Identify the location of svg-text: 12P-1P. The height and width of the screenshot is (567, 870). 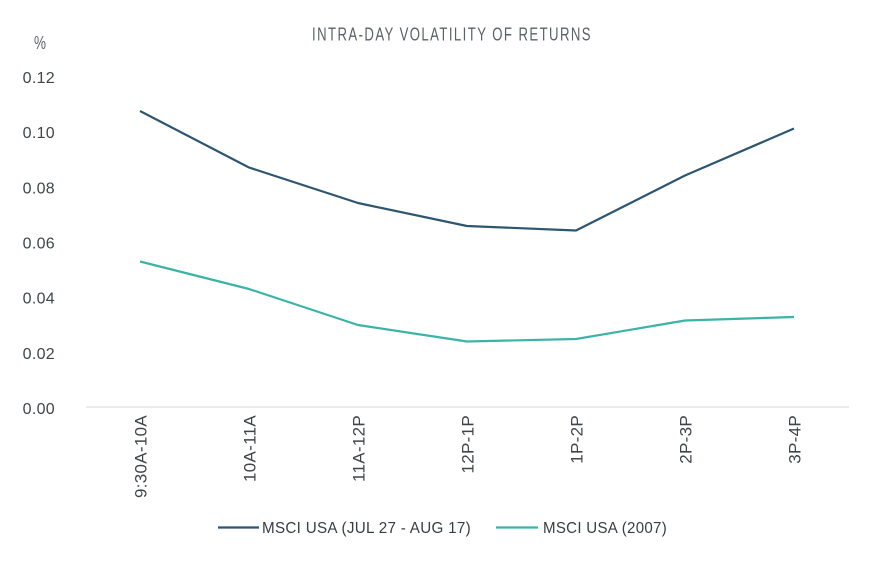
(468, 444).